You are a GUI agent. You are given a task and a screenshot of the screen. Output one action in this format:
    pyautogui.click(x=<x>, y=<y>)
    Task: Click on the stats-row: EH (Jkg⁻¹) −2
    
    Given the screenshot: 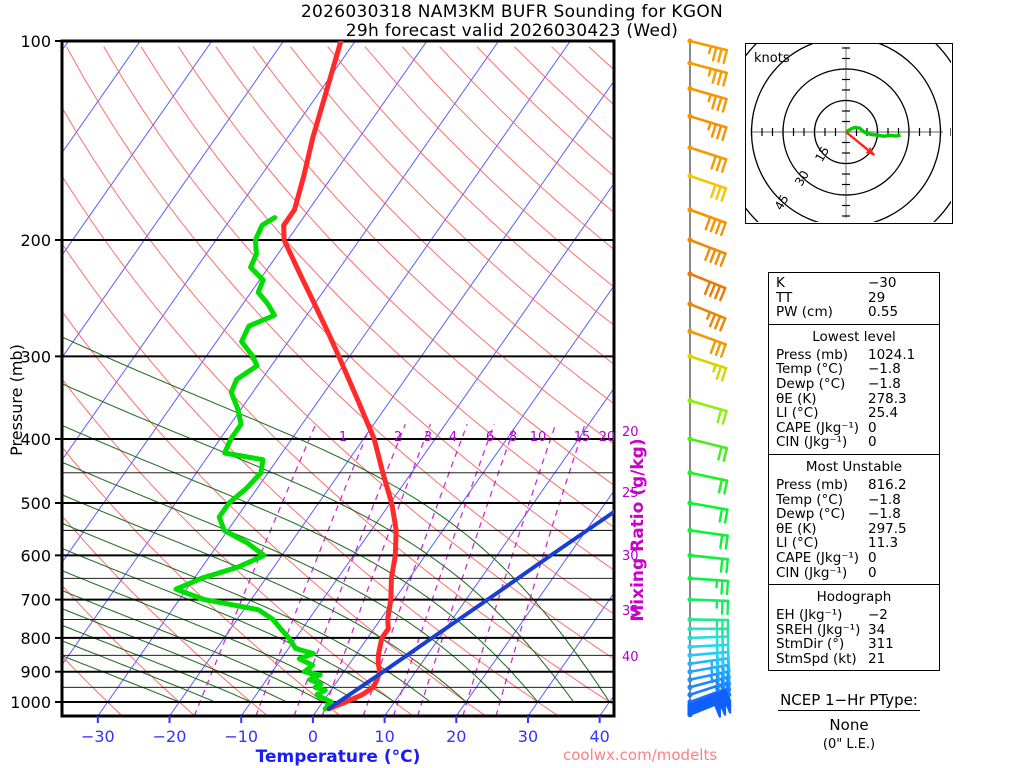 What is the action you would take?
    pyautogui.click(x=854, y=615)
    